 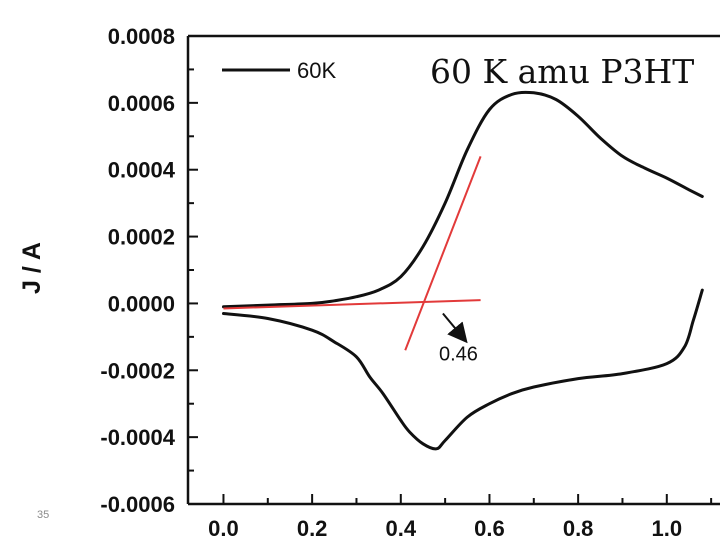 I want to click on x-tick-labels: 0.0 0.2 0.4 0.6 0.8 1.0, so click(x=445, y=528).